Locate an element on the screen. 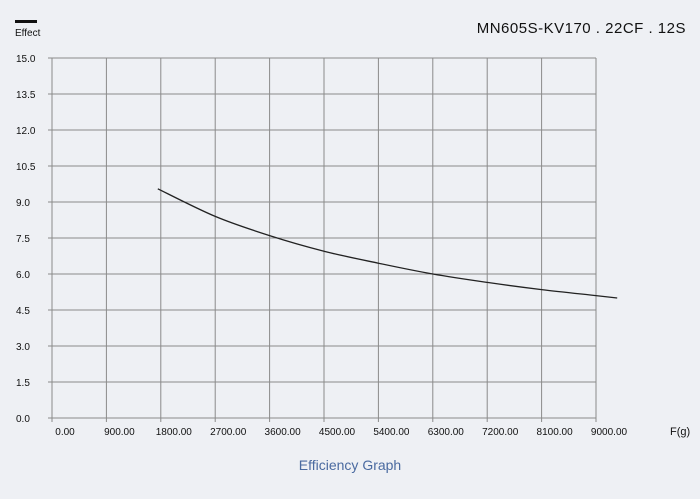  y-tick-label: 6.0 is located at coordinates (23, 275).